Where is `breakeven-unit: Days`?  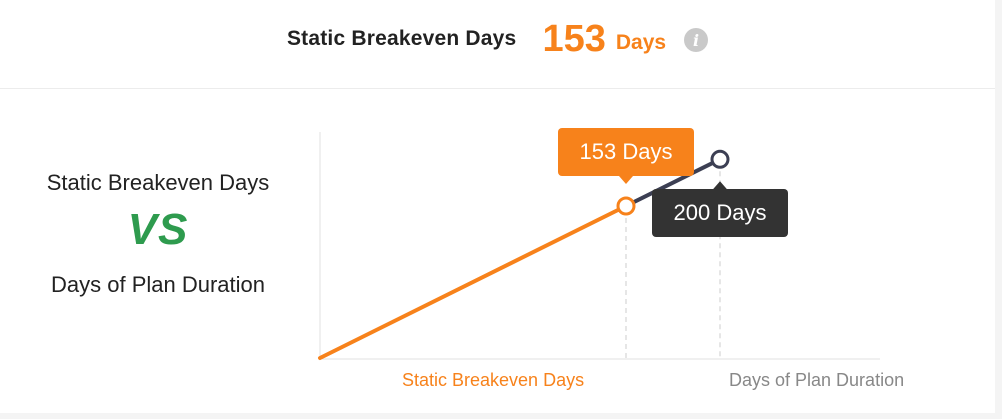
breakeven-unit: Days is located at coordinates (641, 42).